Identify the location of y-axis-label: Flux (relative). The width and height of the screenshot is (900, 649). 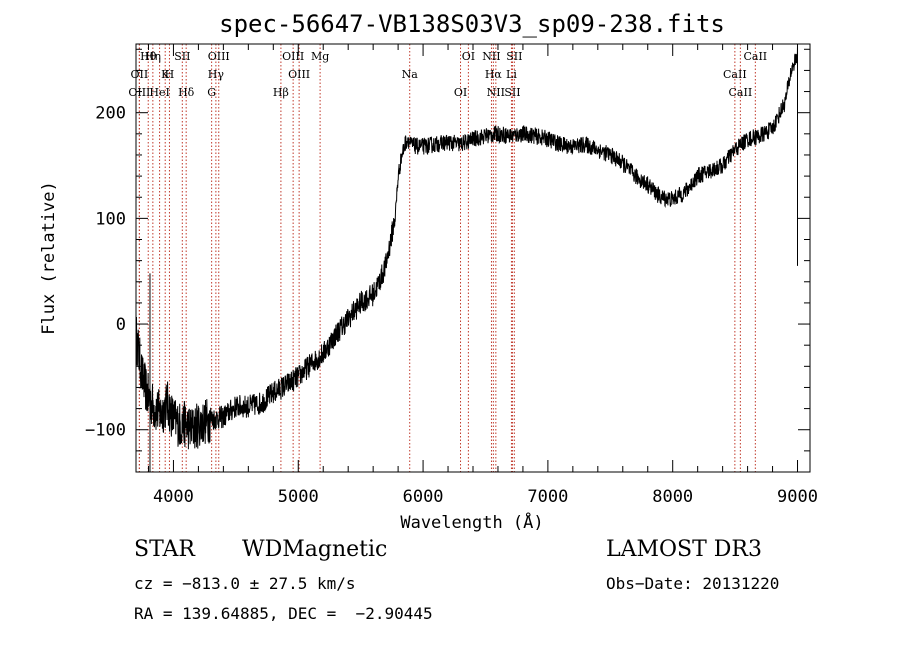
(49, 258).